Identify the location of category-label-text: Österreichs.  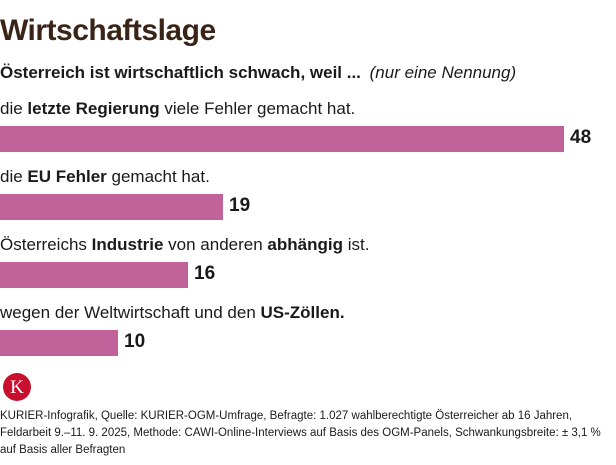
(46, 244).